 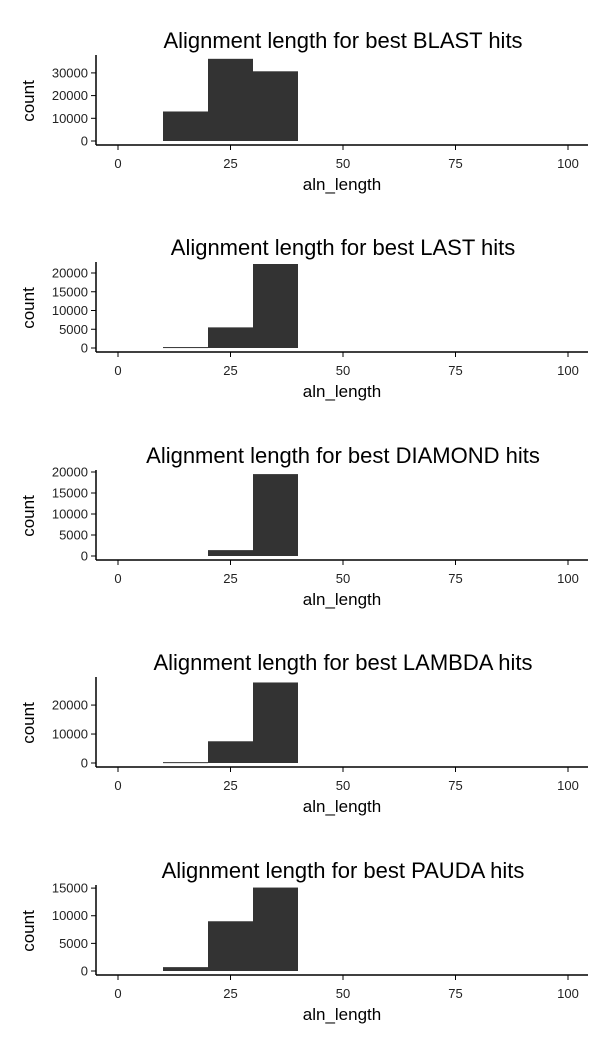 What do you see at coordinates (342, 662) in the screenshot?
I see `chart-title: Alignment length for best LAMBDA hits` at bounding box center [342, 662].